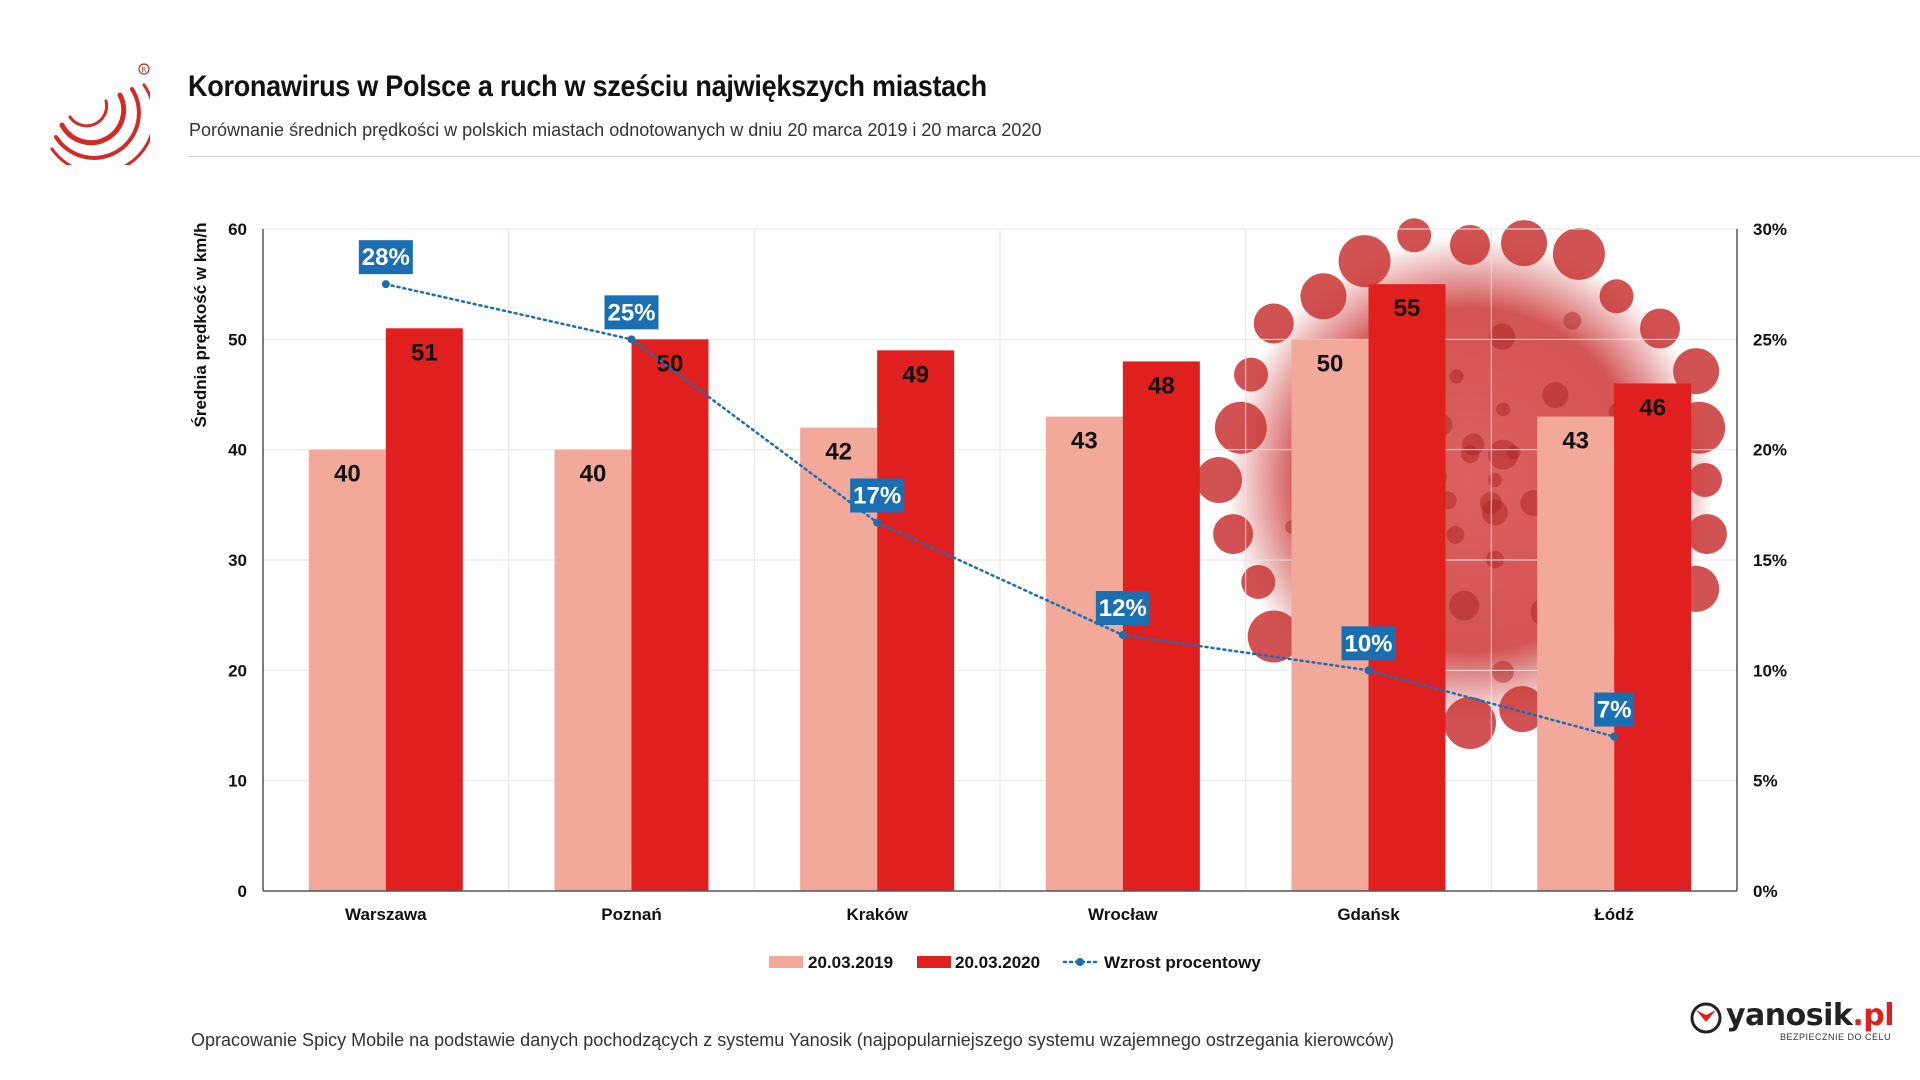  I want to click on data-label-2020: 50, so click(670, 363).